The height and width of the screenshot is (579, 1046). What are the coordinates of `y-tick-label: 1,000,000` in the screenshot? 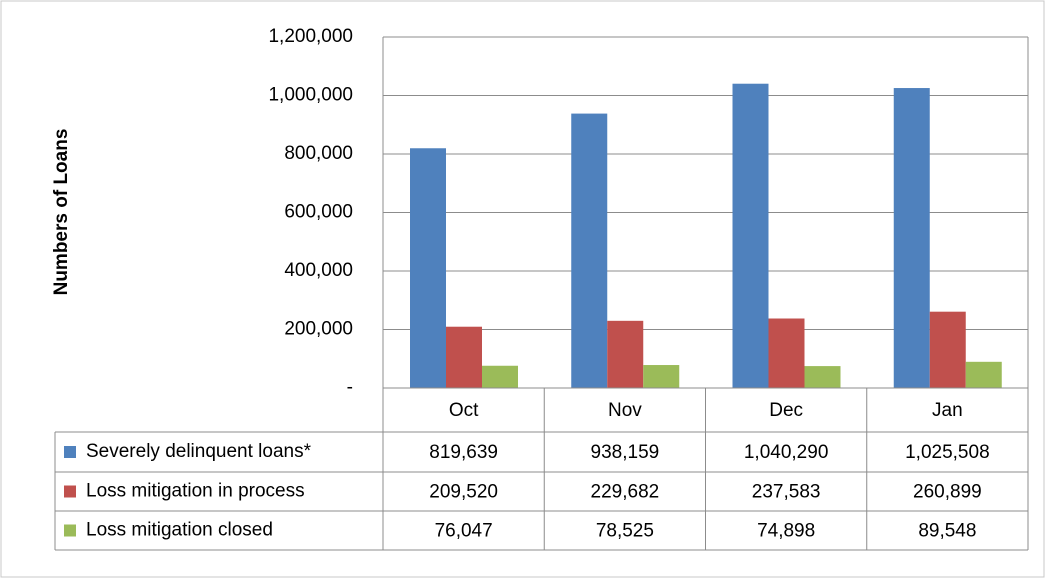 It's located at (310, 95).